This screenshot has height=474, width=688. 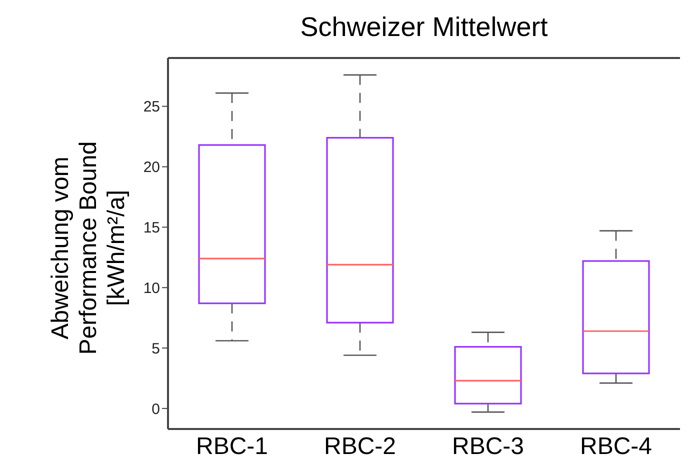 I want to click on y-axis-title: Abweichung vom Performance Bound [kWh/m²/a], so click(x=88, y=248).